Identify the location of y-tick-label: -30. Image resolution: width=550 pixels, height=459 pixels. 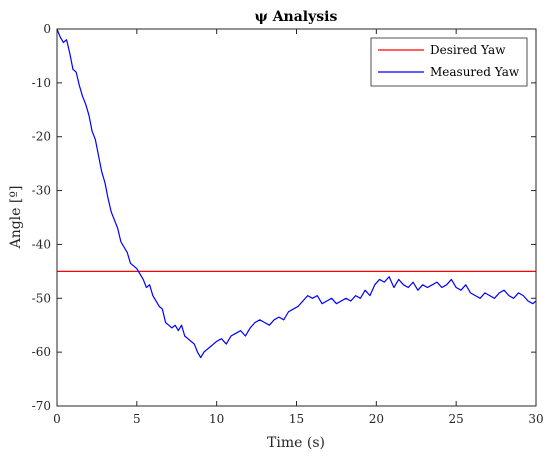
(41, 191).